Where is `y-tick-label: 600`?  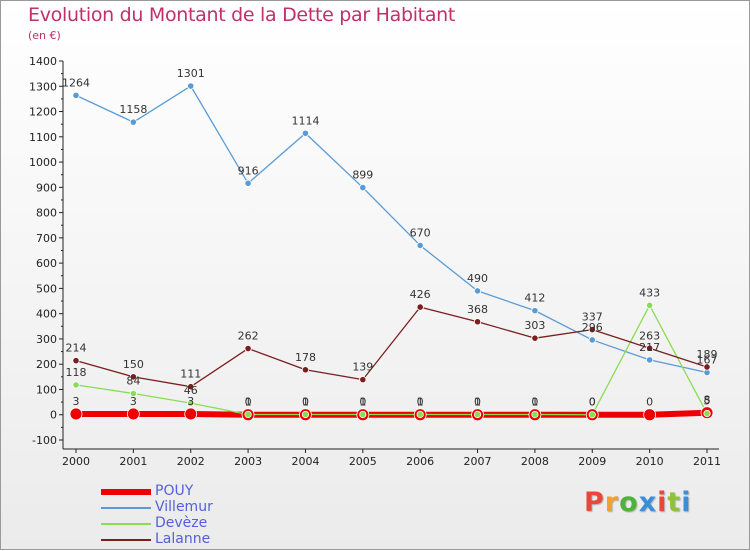 y-tick-label: 600 is located at coordinates (46, 263).